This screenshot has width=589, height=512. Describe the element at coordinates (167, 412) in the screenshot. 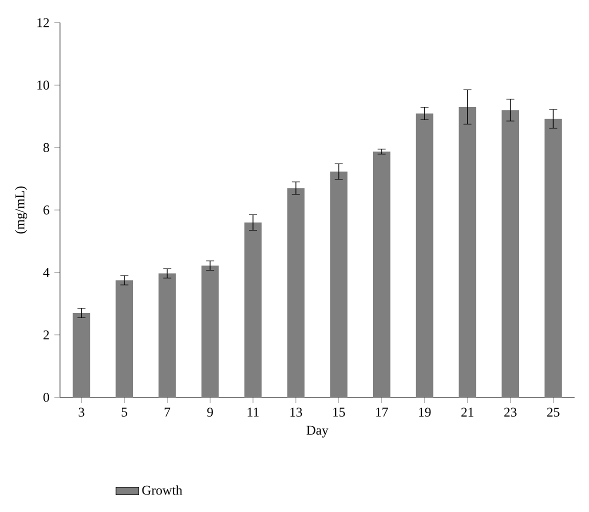

I see `x-tick-label: 7` at that location.